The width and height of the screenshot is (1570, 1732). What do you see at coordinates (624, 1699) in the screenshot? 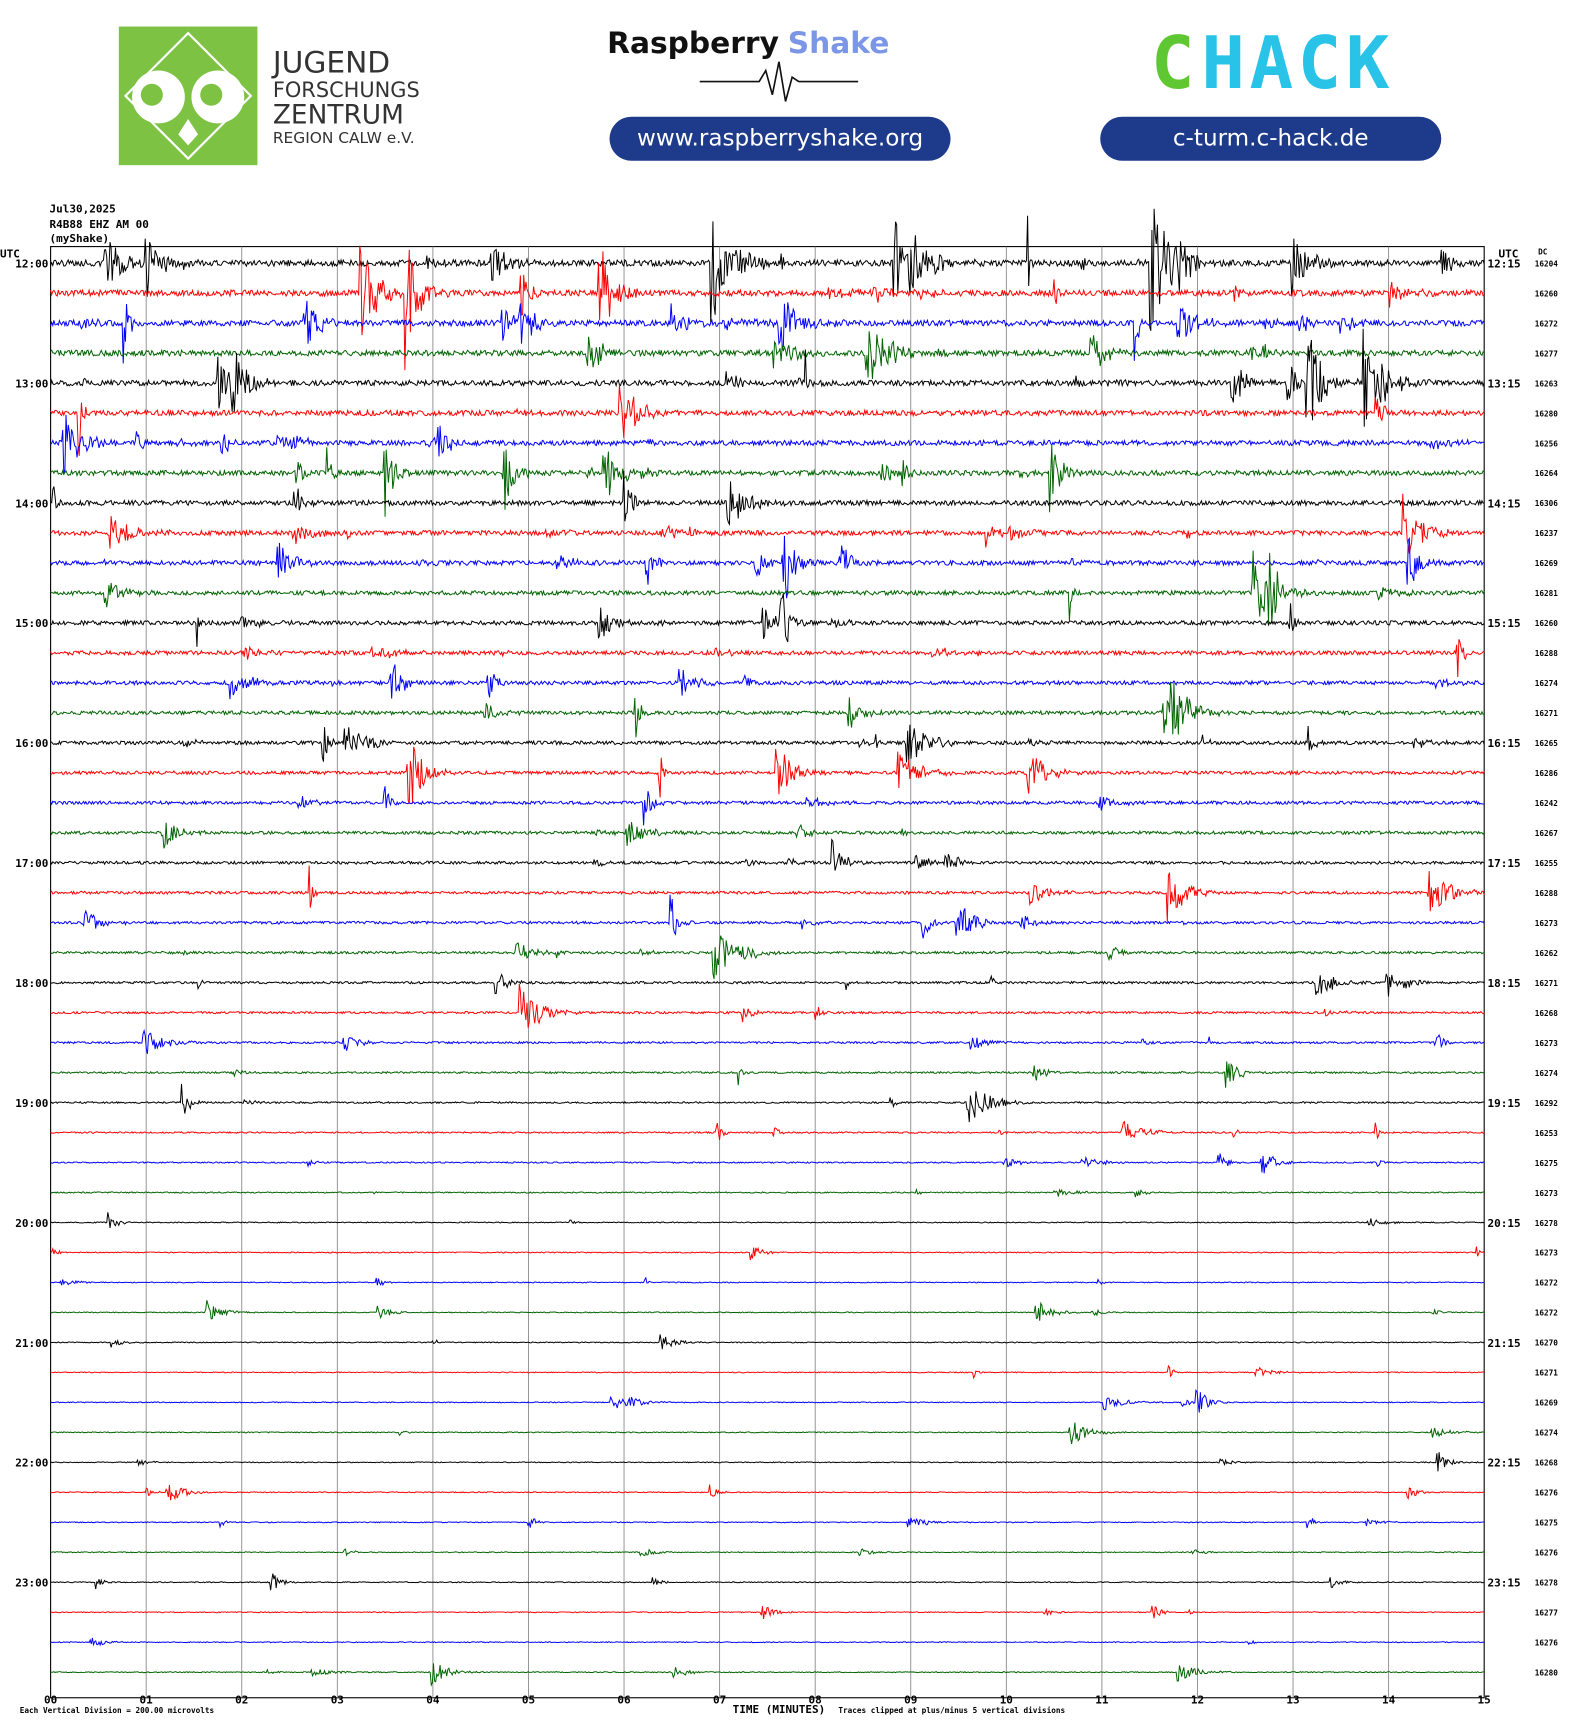
I see `x-tick-label: 06` at bounding box center [624, 1699].